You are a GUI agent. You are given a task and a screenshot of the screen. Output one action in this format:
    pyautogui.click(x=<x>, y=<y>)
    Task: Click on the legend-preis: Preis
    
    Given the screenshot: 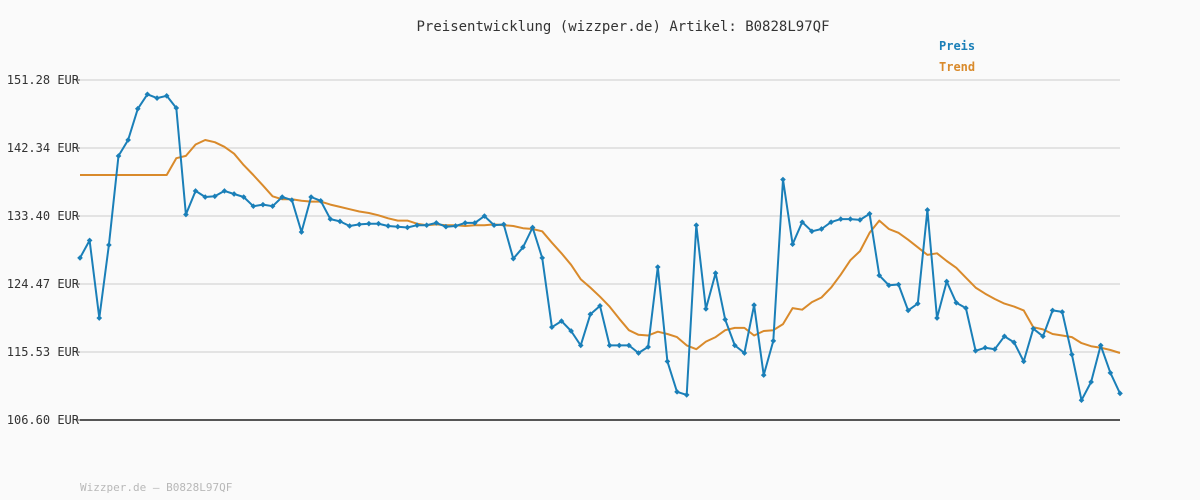 What is the action you would take?
    pyautogui.click(x=957, y=46)
    